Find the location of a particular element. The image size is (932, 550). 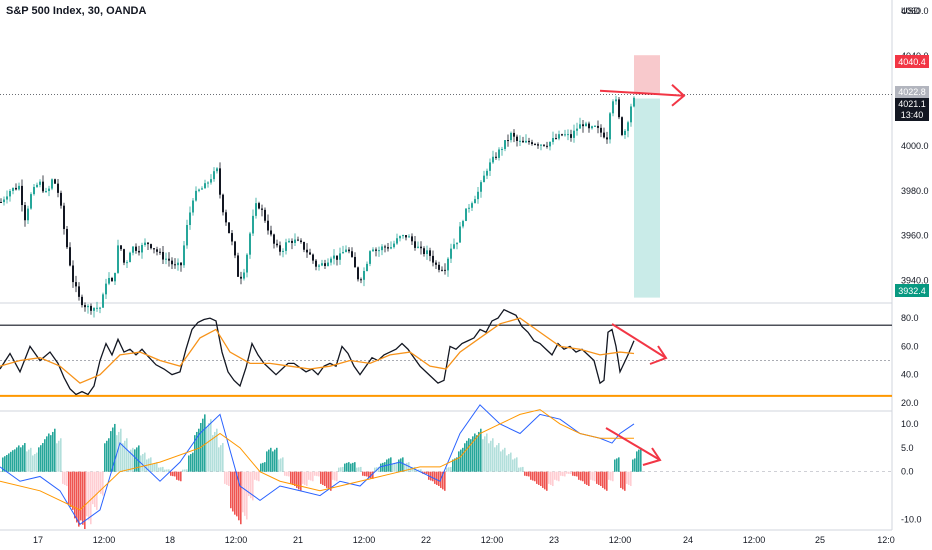

current-price-label: 4021.1 is located at coordinates (912, 104).